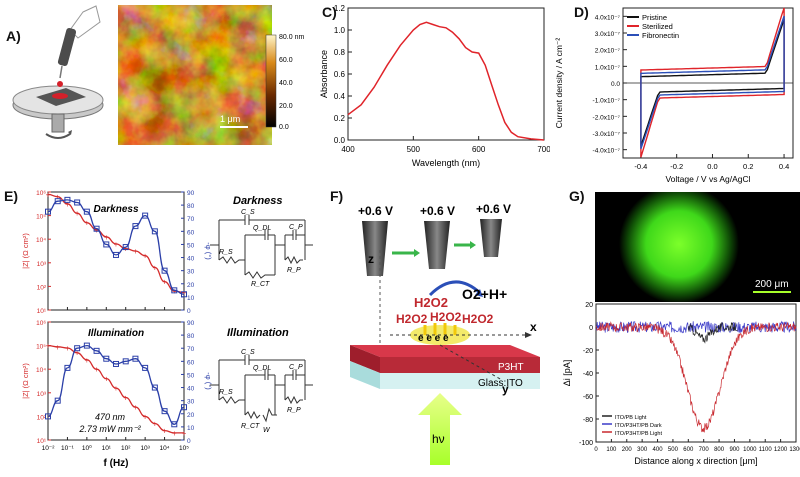 The image size is (800, 477). Describe the element at coordinates (116, 247) in the screenshot. I see `bode-line-phase` at that location.